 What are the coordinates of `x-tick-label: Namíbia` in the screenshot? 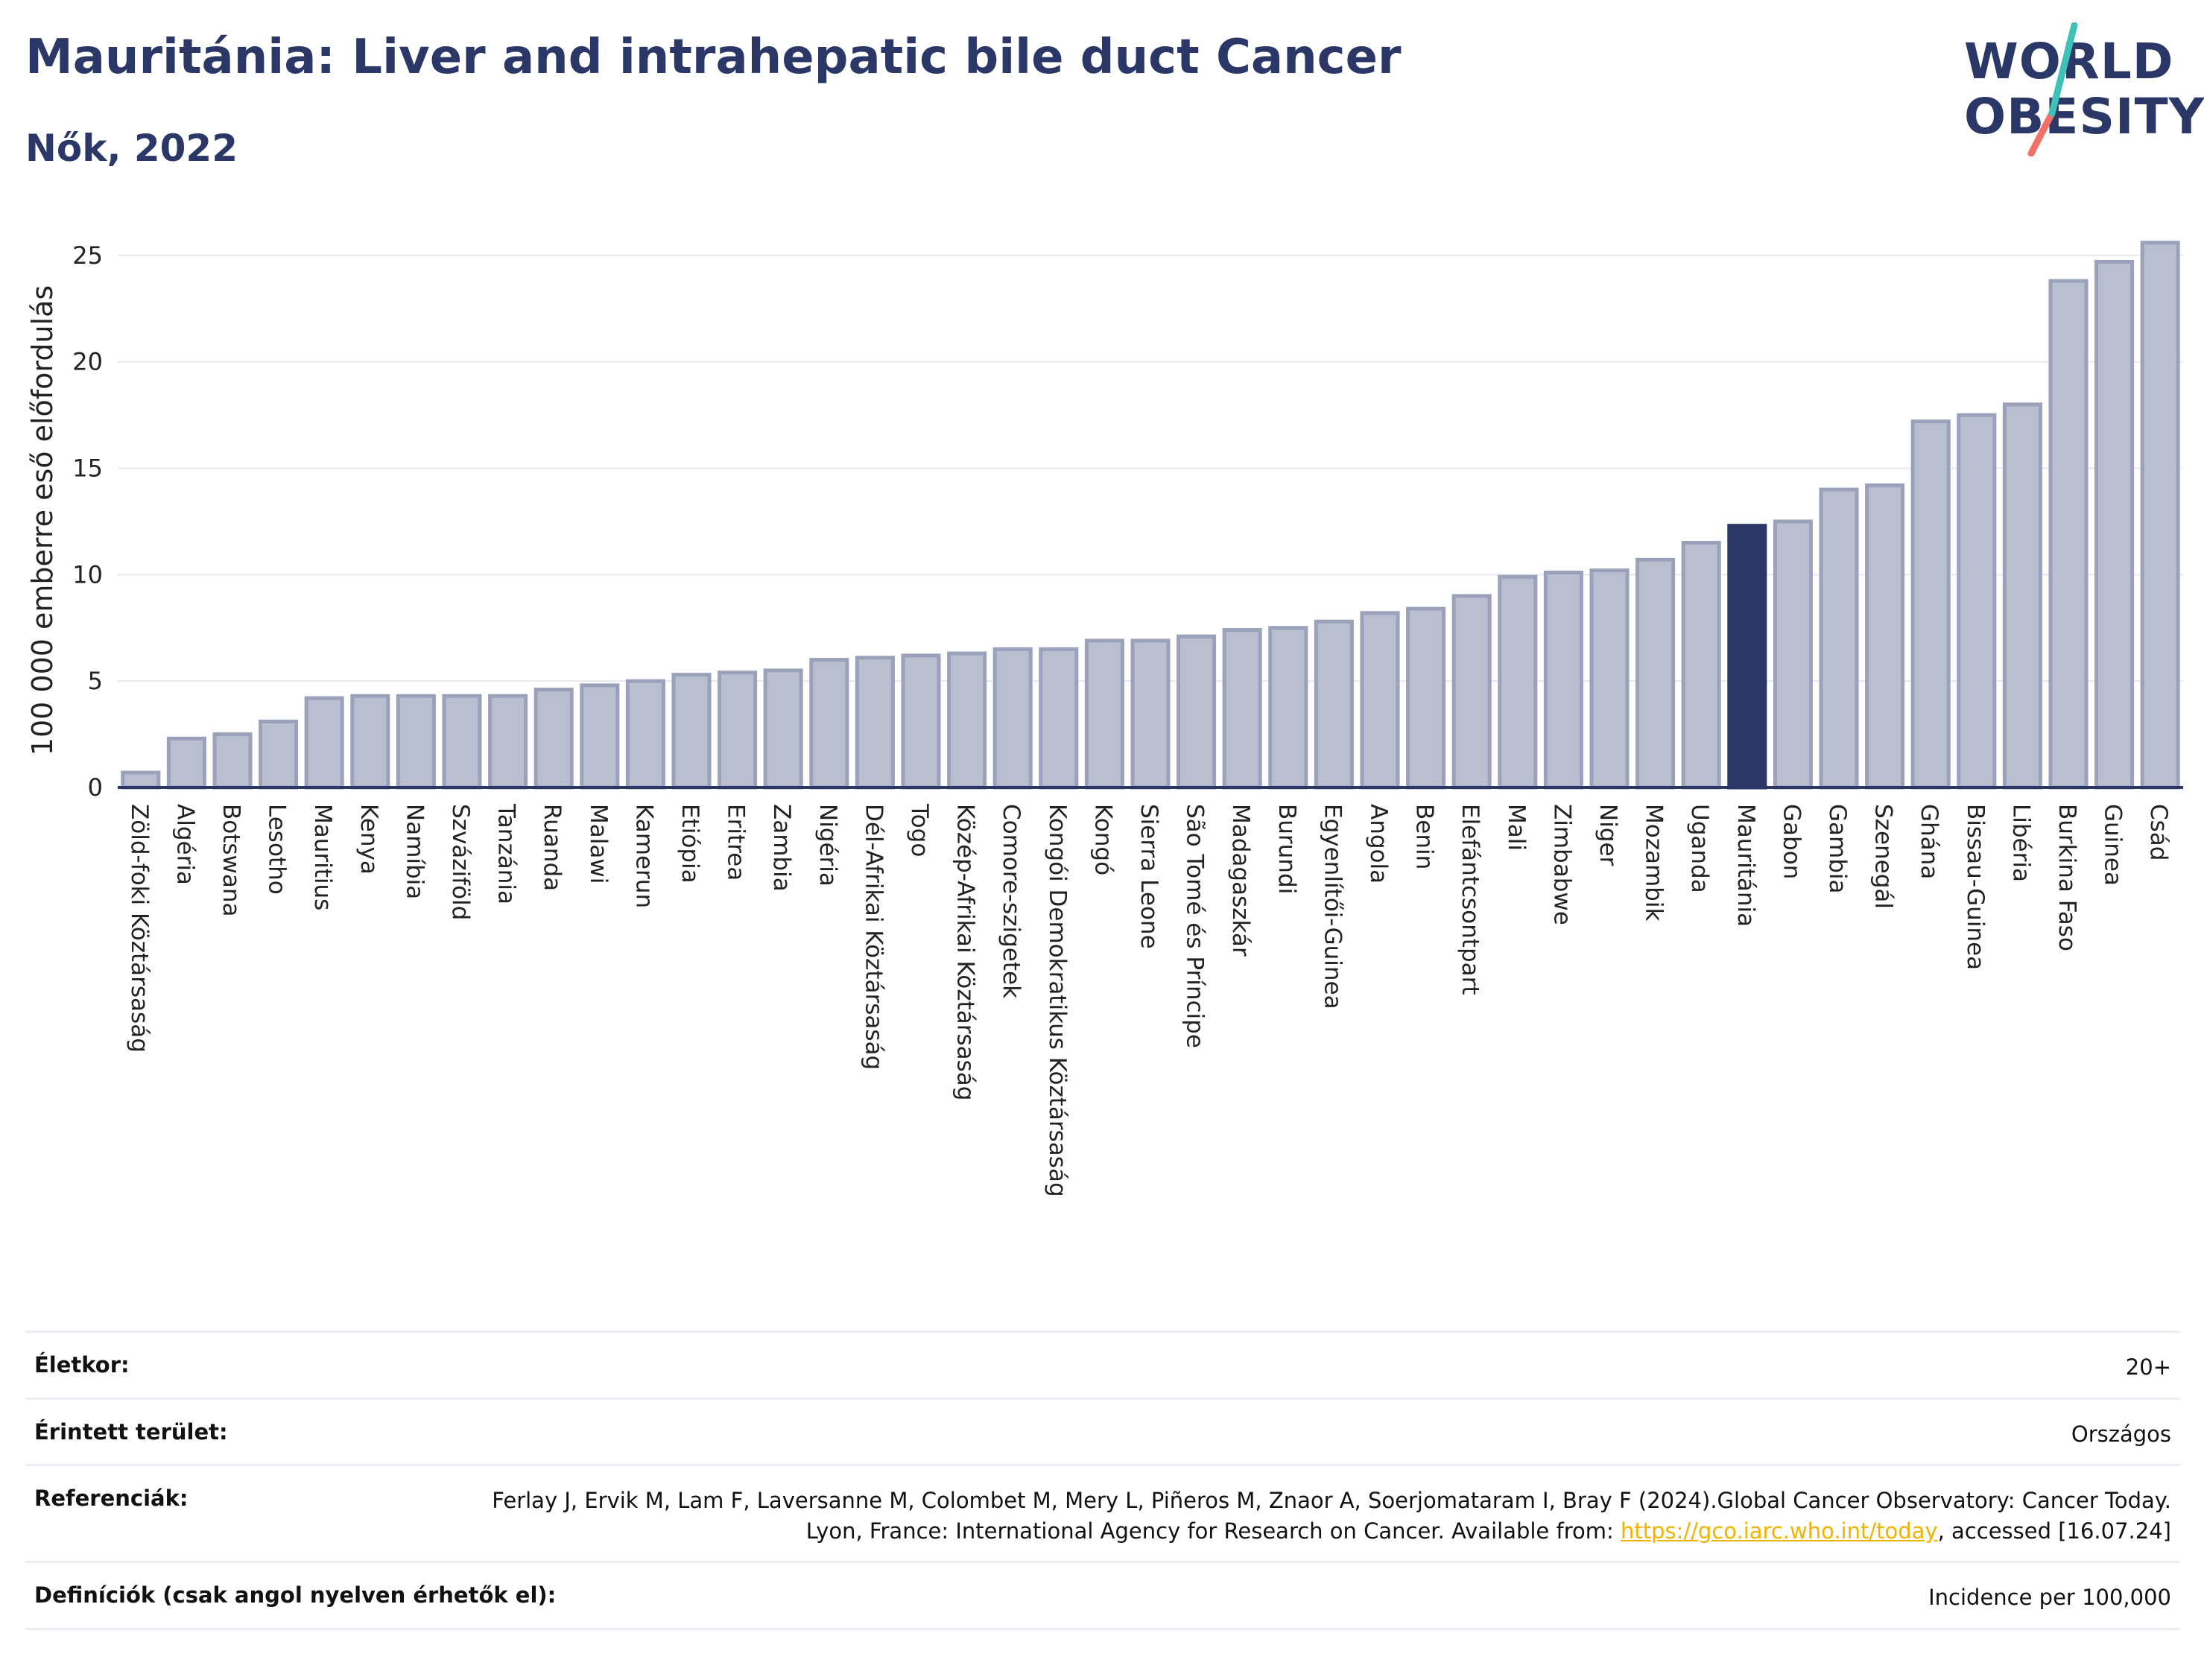 It's located at (415, 851).